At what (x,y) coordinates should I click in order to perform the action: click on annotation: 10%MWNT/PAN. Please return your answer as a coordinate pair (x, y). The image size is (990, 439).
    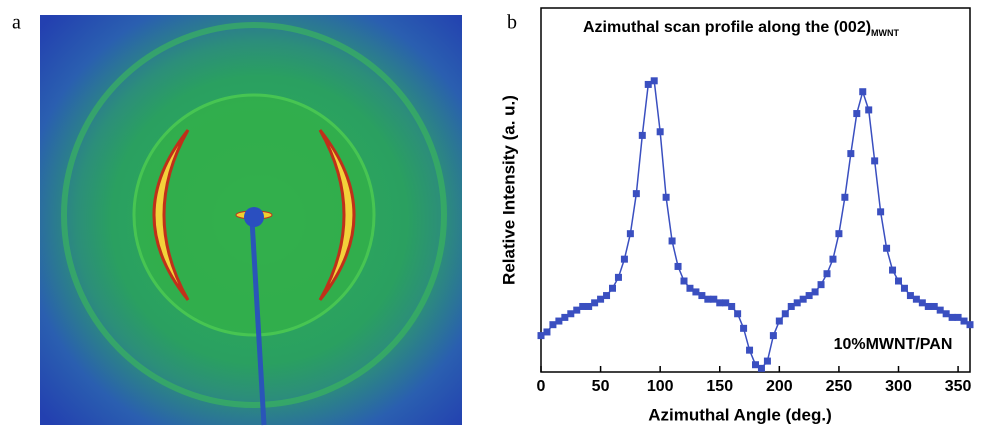
    Looking at the image, I should click on (893, 344).